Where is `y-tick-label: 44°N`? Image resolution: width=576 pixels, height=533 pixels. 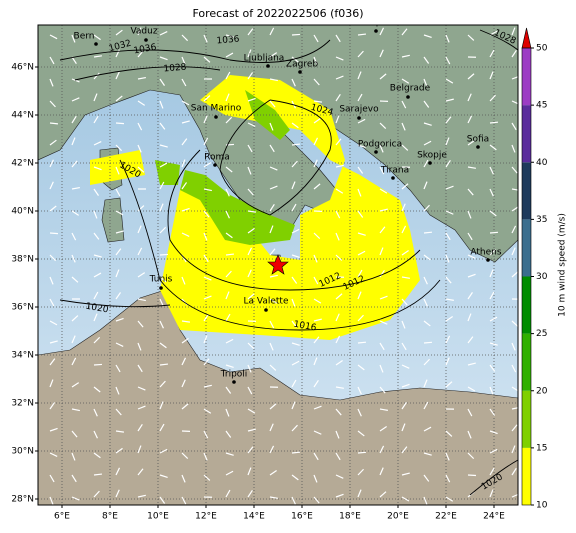 y-tick-label: 44°N is located at coordinates (22, 116).